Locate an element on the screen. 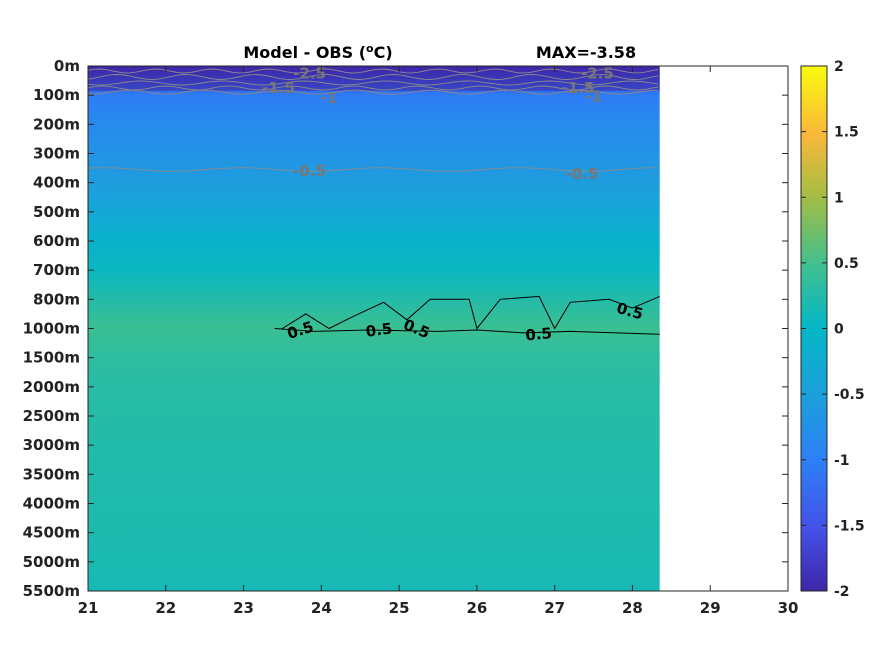  x-tick-label: 27 is located at coordinates (554, 608).